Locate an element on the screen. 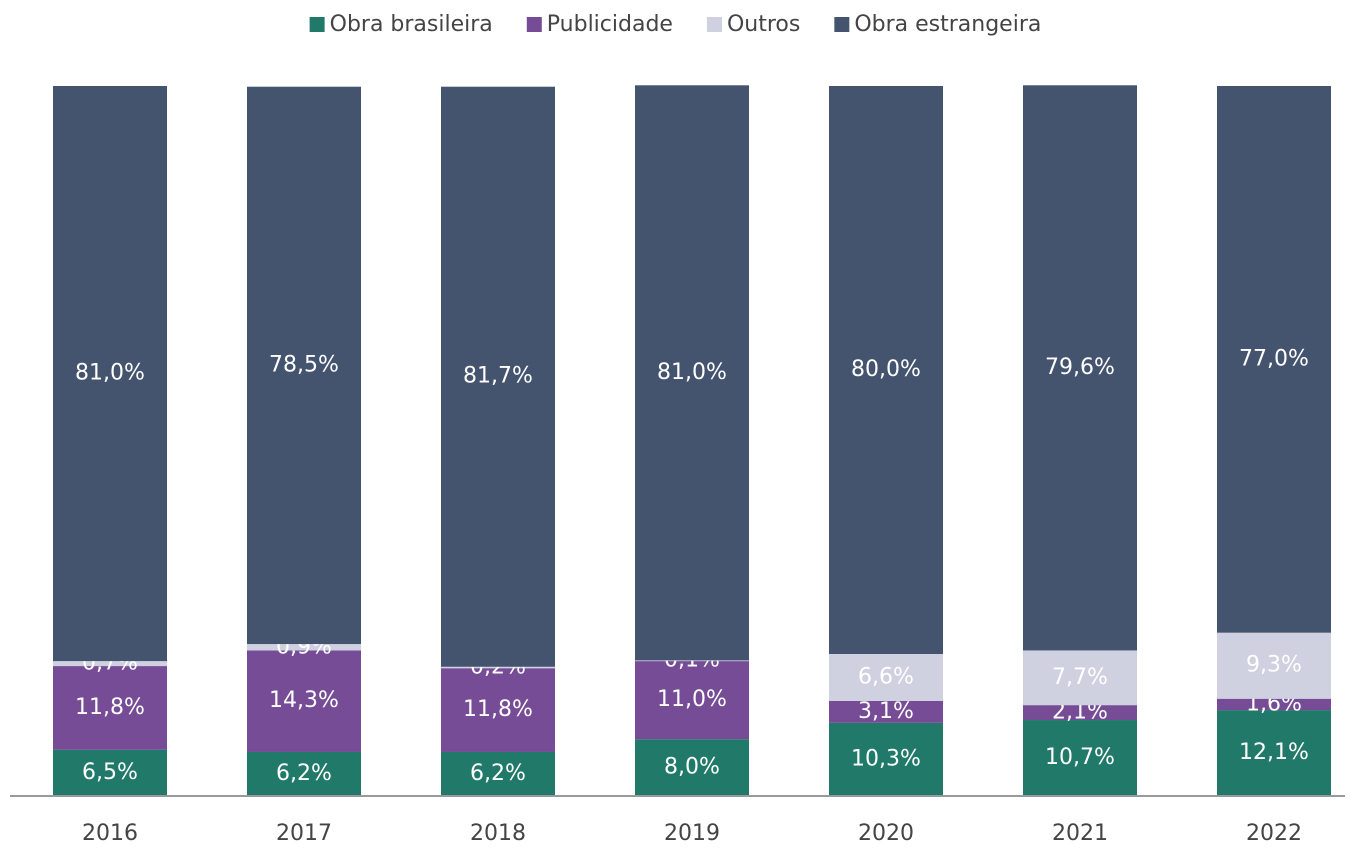 The image size is (1351, 852). data-label: 80,0% is located at coordinates (886, 369).